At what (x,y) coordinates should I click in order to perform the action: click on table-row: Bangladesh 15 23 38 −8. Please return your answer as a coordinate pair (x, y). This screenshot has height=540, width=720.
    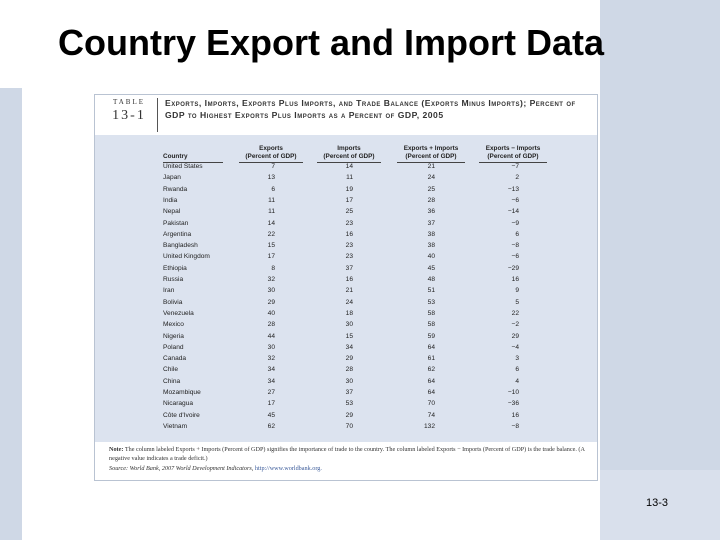
    Looking at the image, I should click on (346, 247).